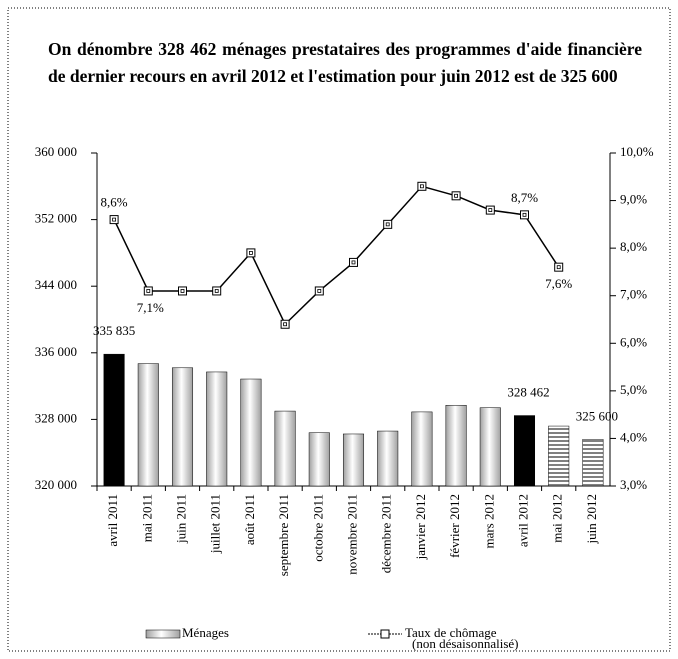 This screenshot has height=659, width=678. What do you see at coordinates (591, 519) in the screenshot?
I see `x-tick-label: juin 2012` at bounding box center [591, 519].